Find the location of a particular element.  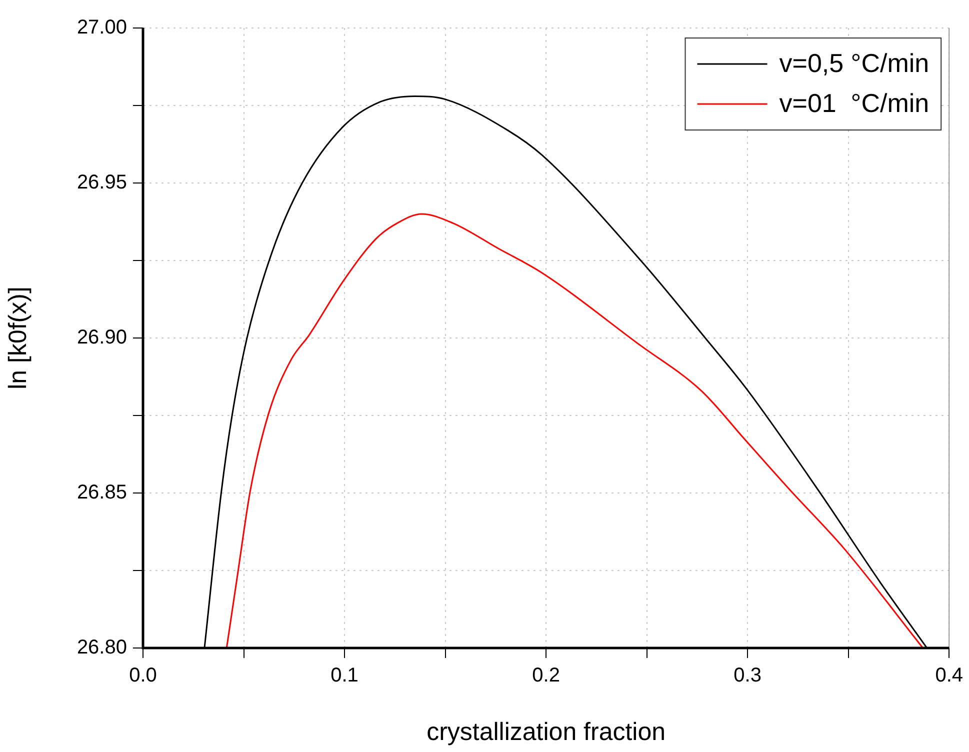

x-tick-label: 0.3 is located at coordinates (748, 675).